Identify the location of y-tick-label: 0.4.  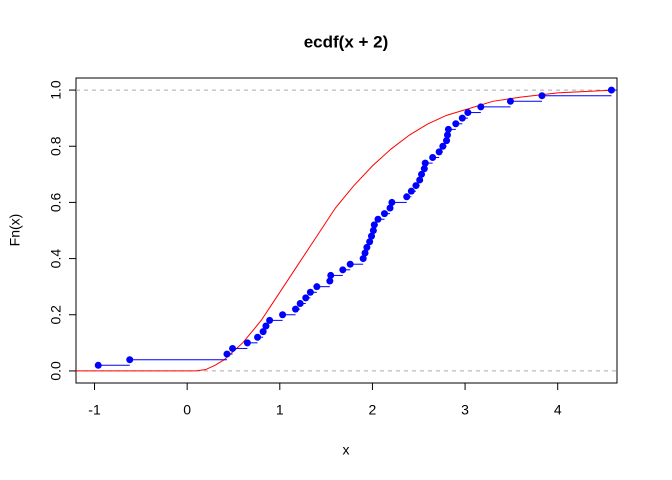
(56, 259).